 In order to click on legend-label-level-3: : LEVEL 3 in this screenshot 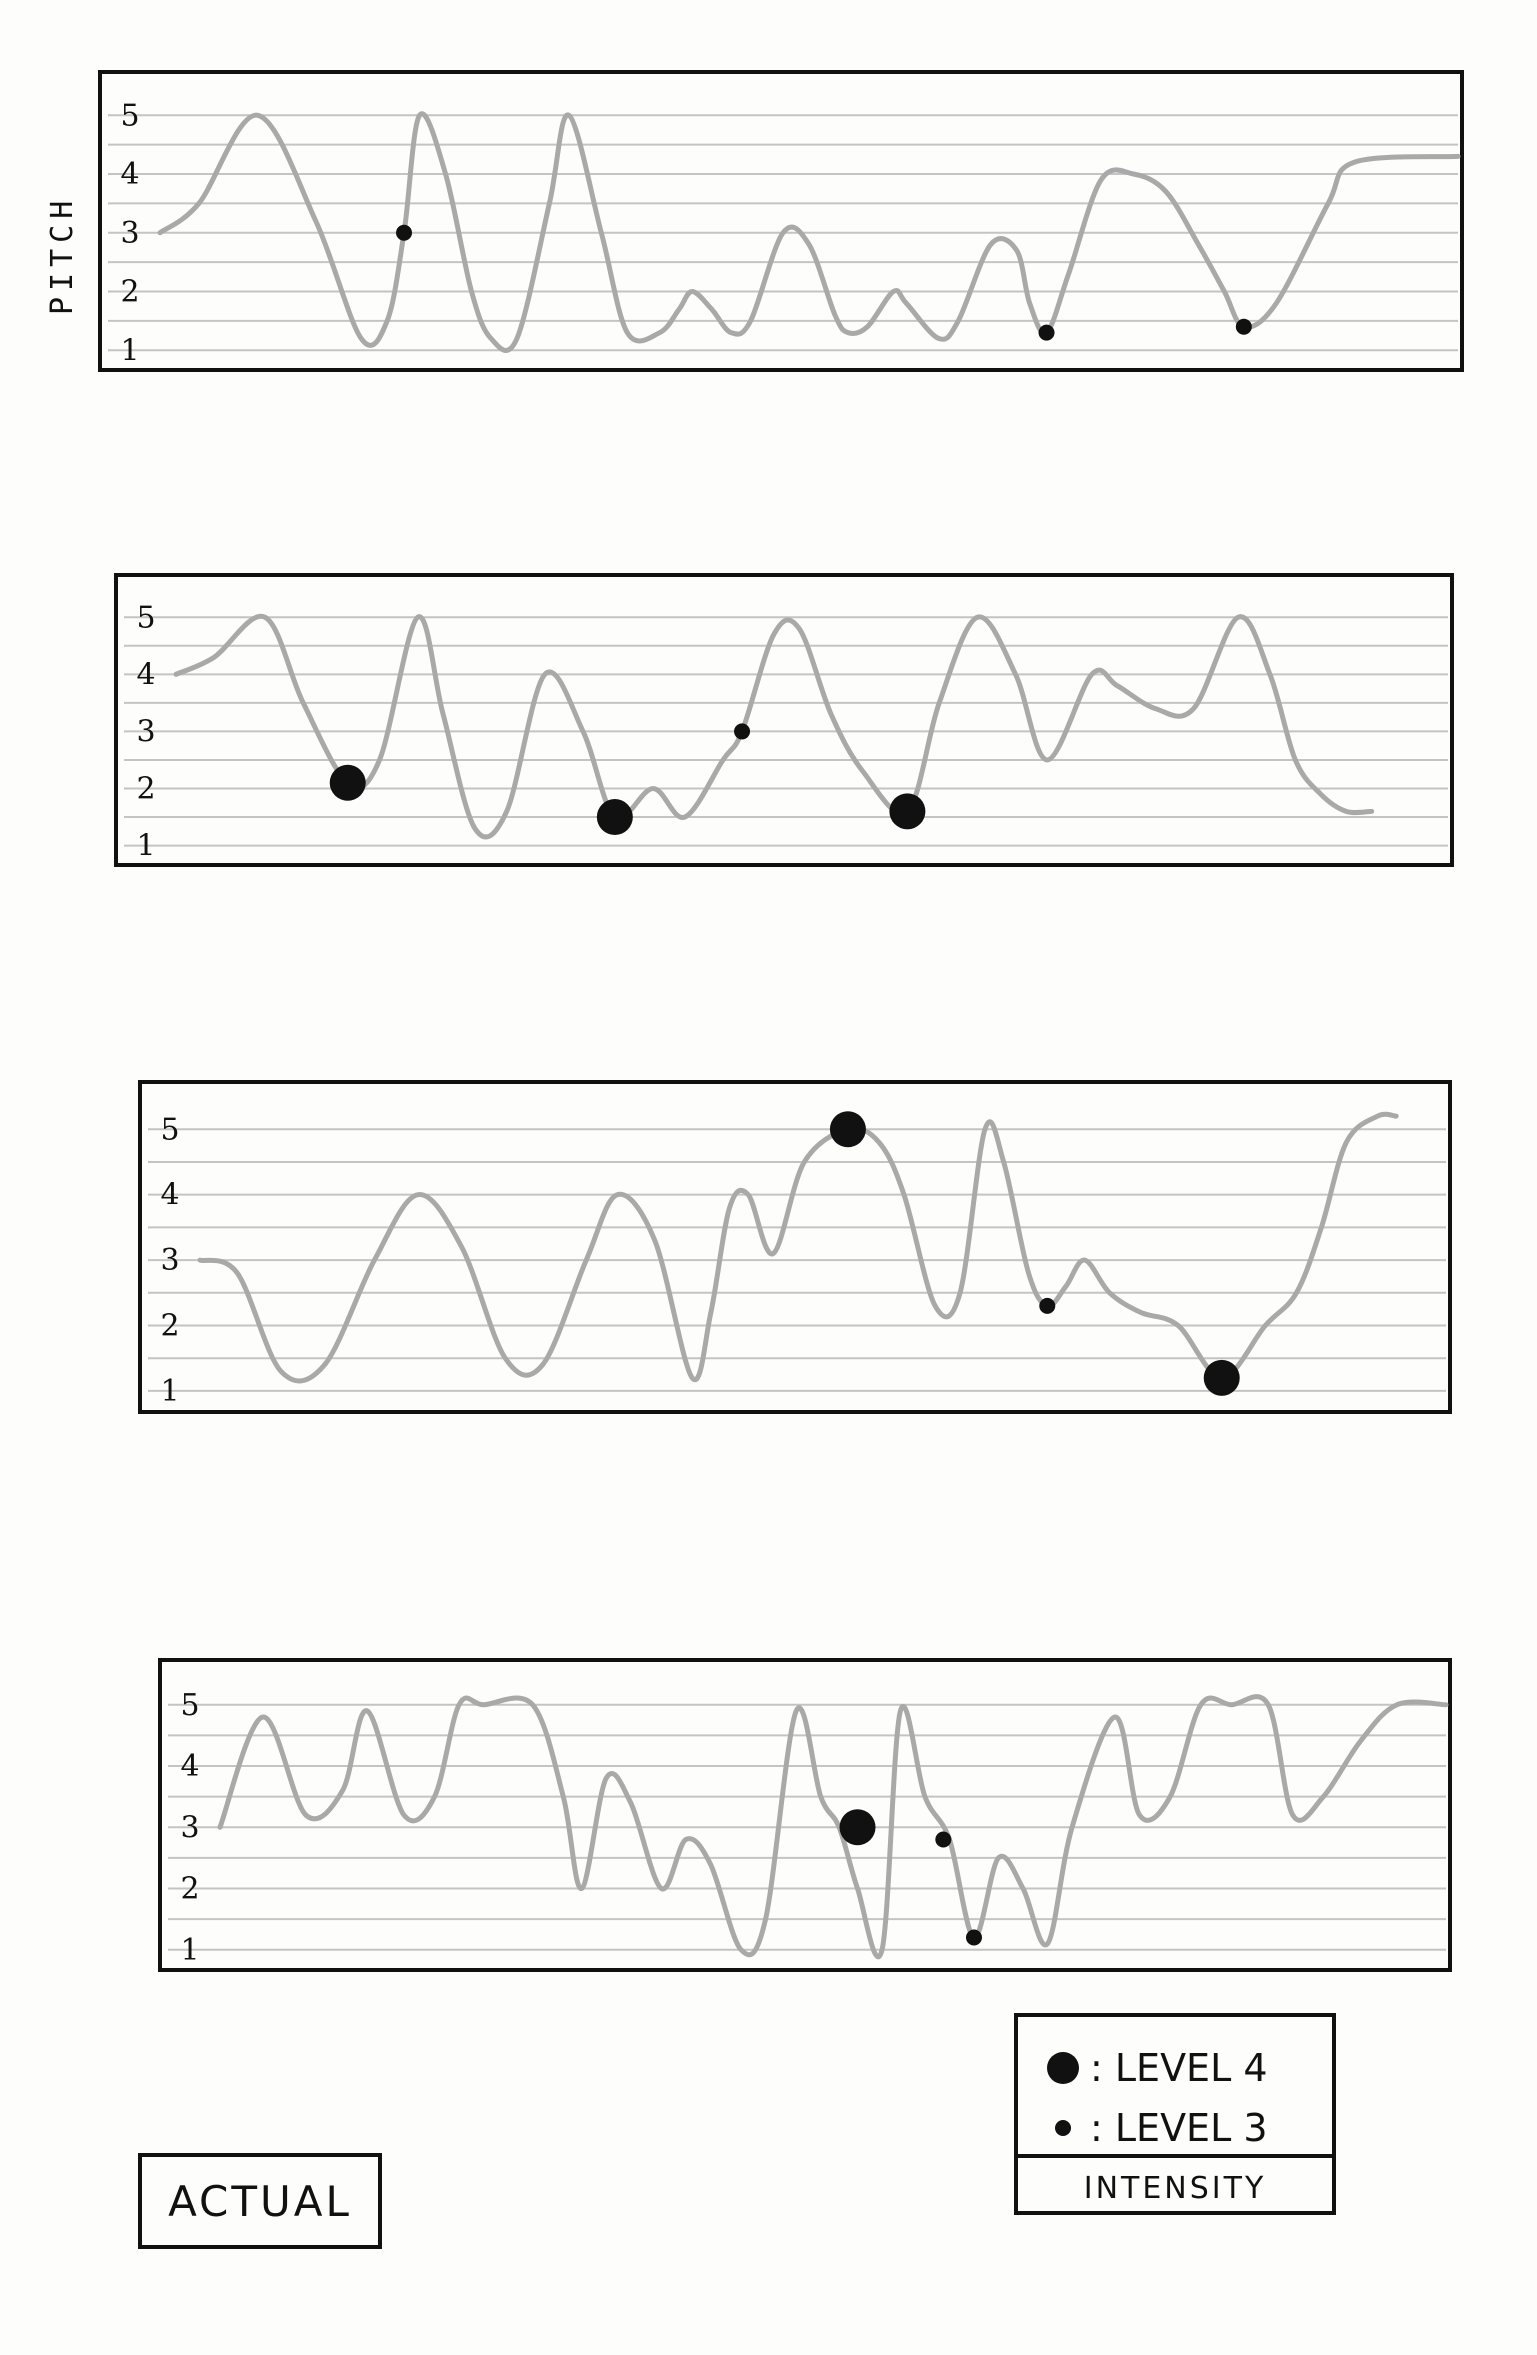, I will do `click(1179, 2128)`.